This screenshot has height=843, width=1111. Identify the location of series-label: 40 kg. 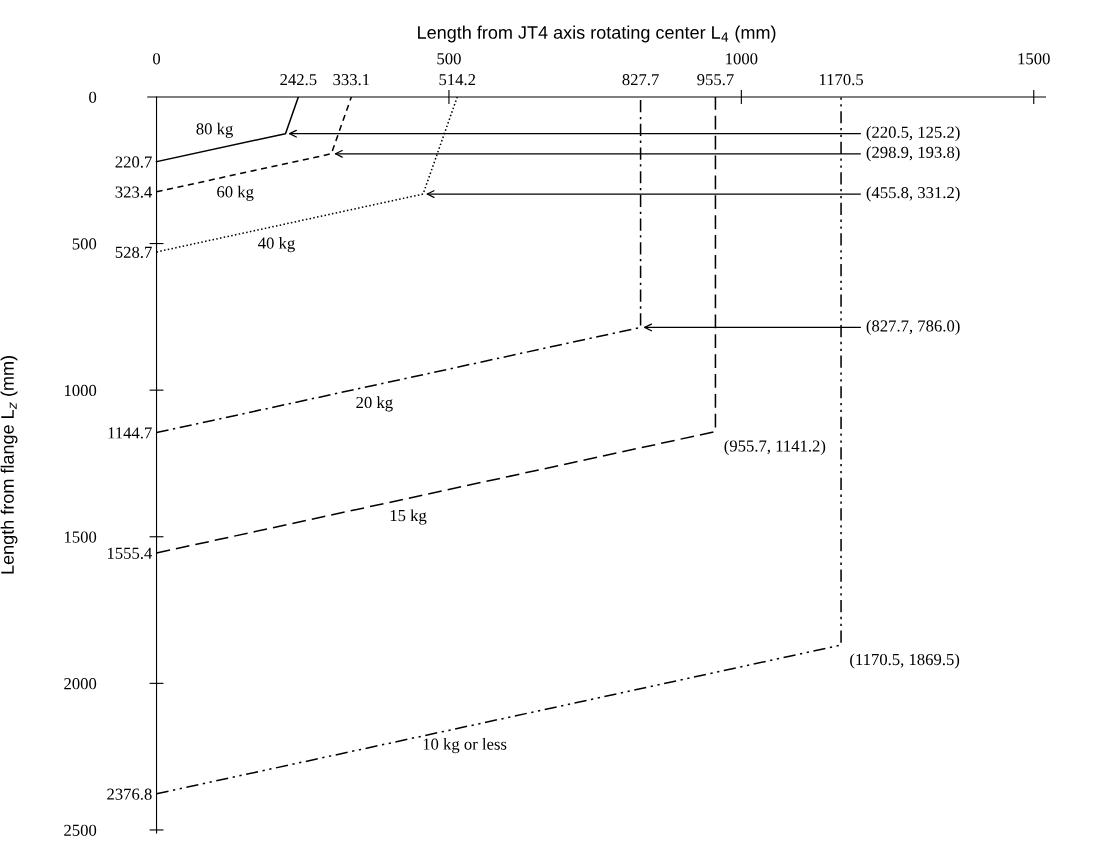
(276, 245).